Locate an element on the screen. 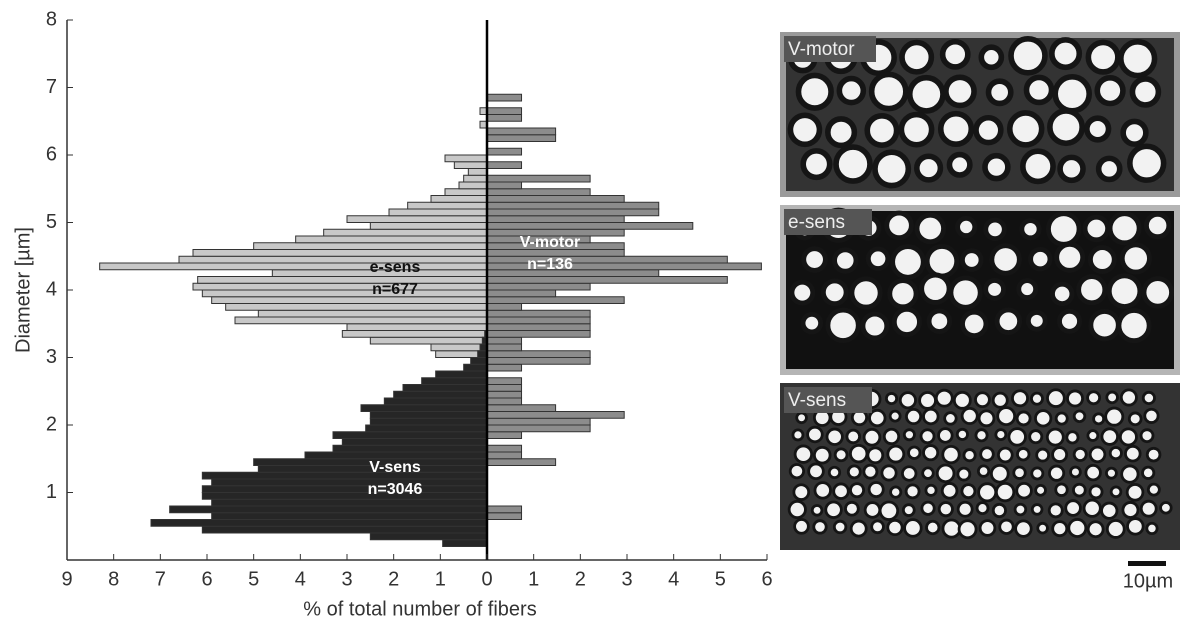 The image size is (1183, 625). series-count: n=3046 is located at coordinates (395, 489).